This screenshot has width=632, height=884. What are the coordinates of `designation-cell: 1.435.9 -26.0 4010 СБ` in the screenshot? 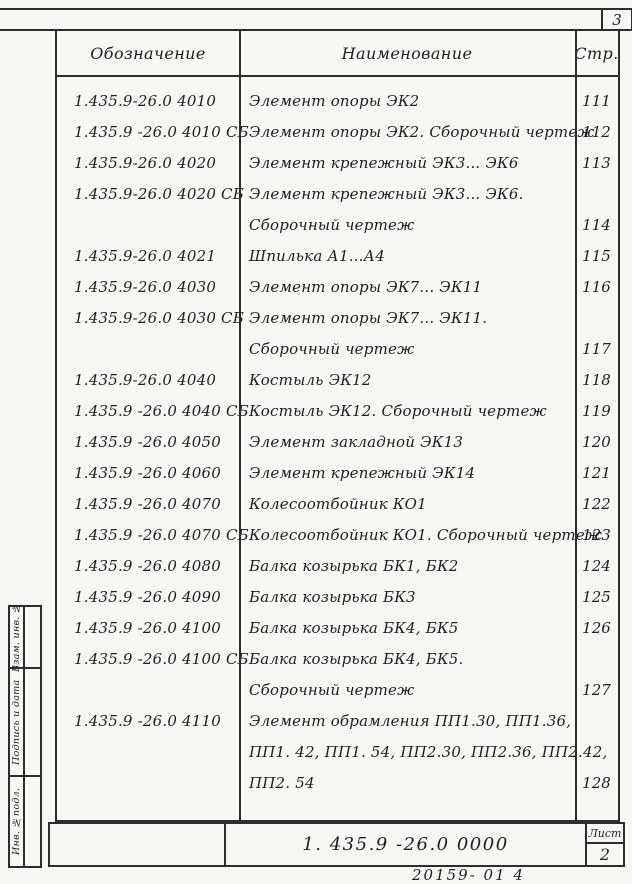 It's located at (161, 132).